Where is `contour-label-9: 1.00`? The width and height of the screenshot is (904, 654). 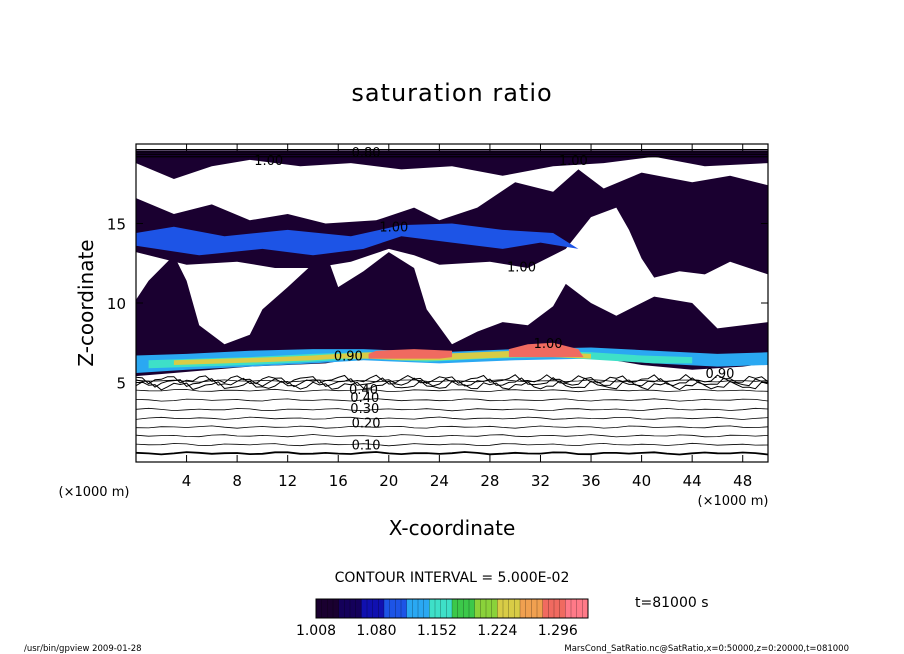
contour-label-9: 1.00 is located at coordinates (521, 267).